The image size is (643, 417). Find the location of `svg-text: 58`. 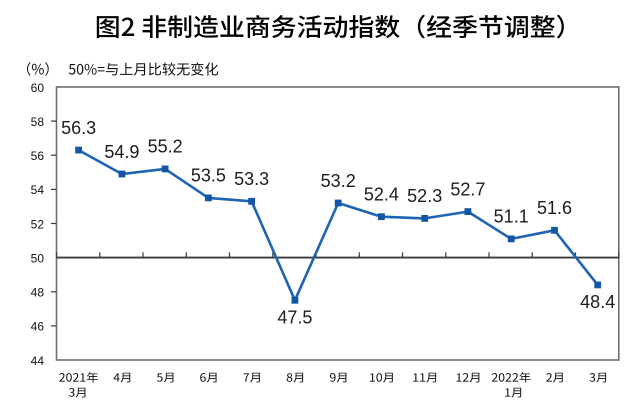

svg-text: 58 is located at coordinates (38, 122).